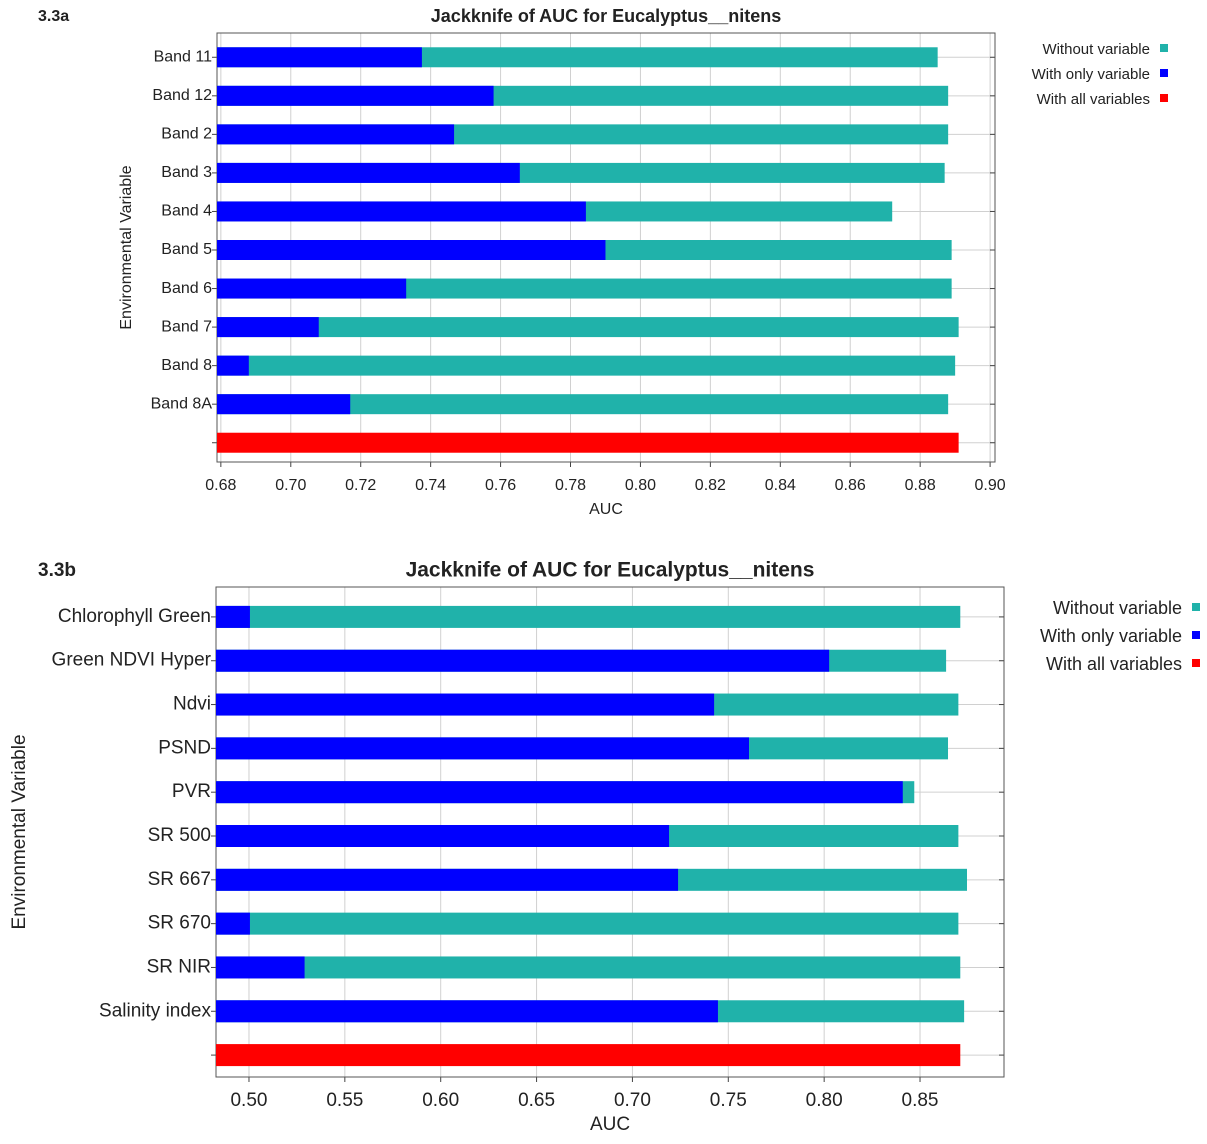 The height and width of the screenshot is (1144, 1207). Describe the element at coordinates (850, 485) in the screenshot. I see `x-tick-label: 0.86` at that location.